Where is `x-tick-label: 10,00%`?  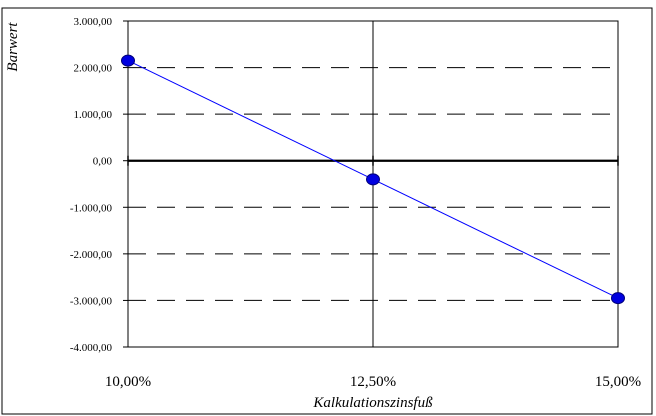
x-tick-label: 10,00% is located at coordinates (128, 382).